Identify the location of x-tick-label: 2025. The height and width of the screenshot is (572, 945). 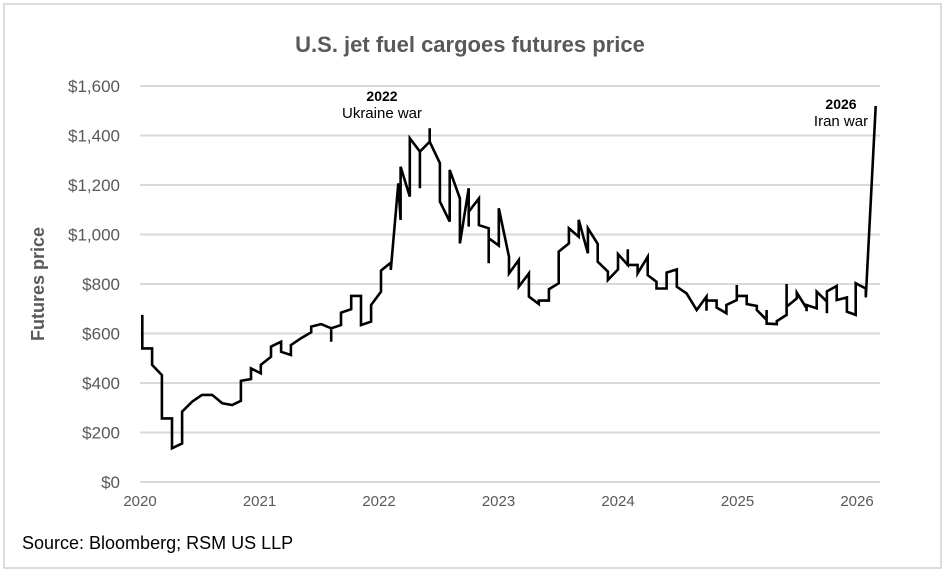
(737, 501).